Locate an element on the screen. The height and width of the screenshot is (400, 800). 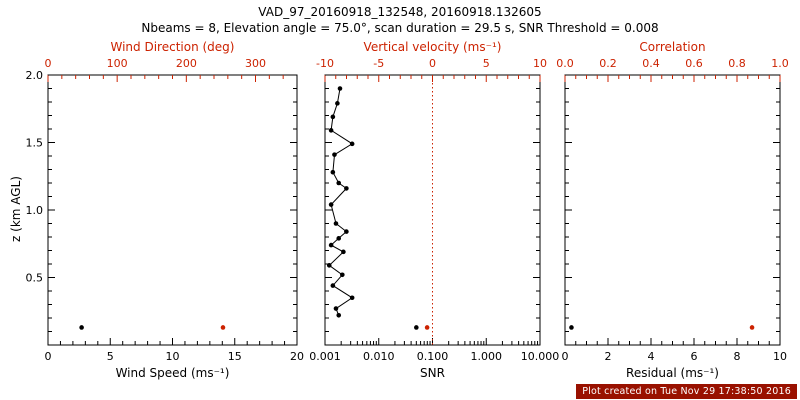
wind-direction-point is located at coordinates (223, 327).